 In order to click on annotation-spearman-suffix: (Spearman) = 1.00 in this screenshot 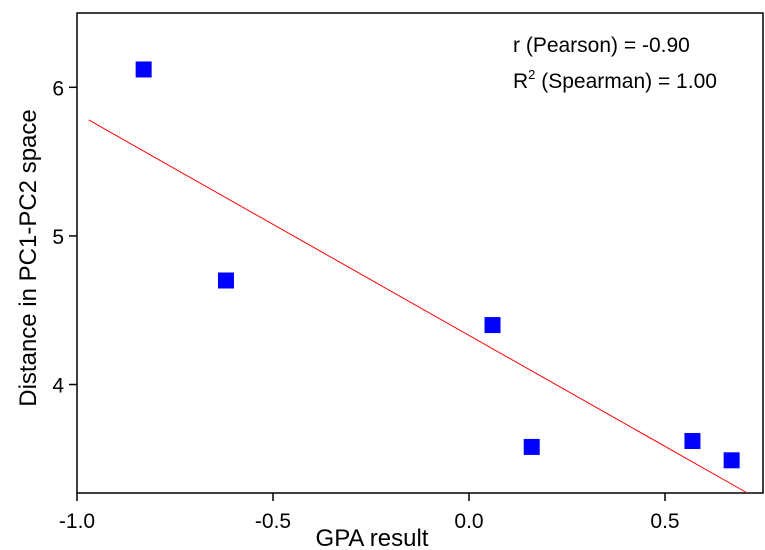, I will do `click(626, 81)`.